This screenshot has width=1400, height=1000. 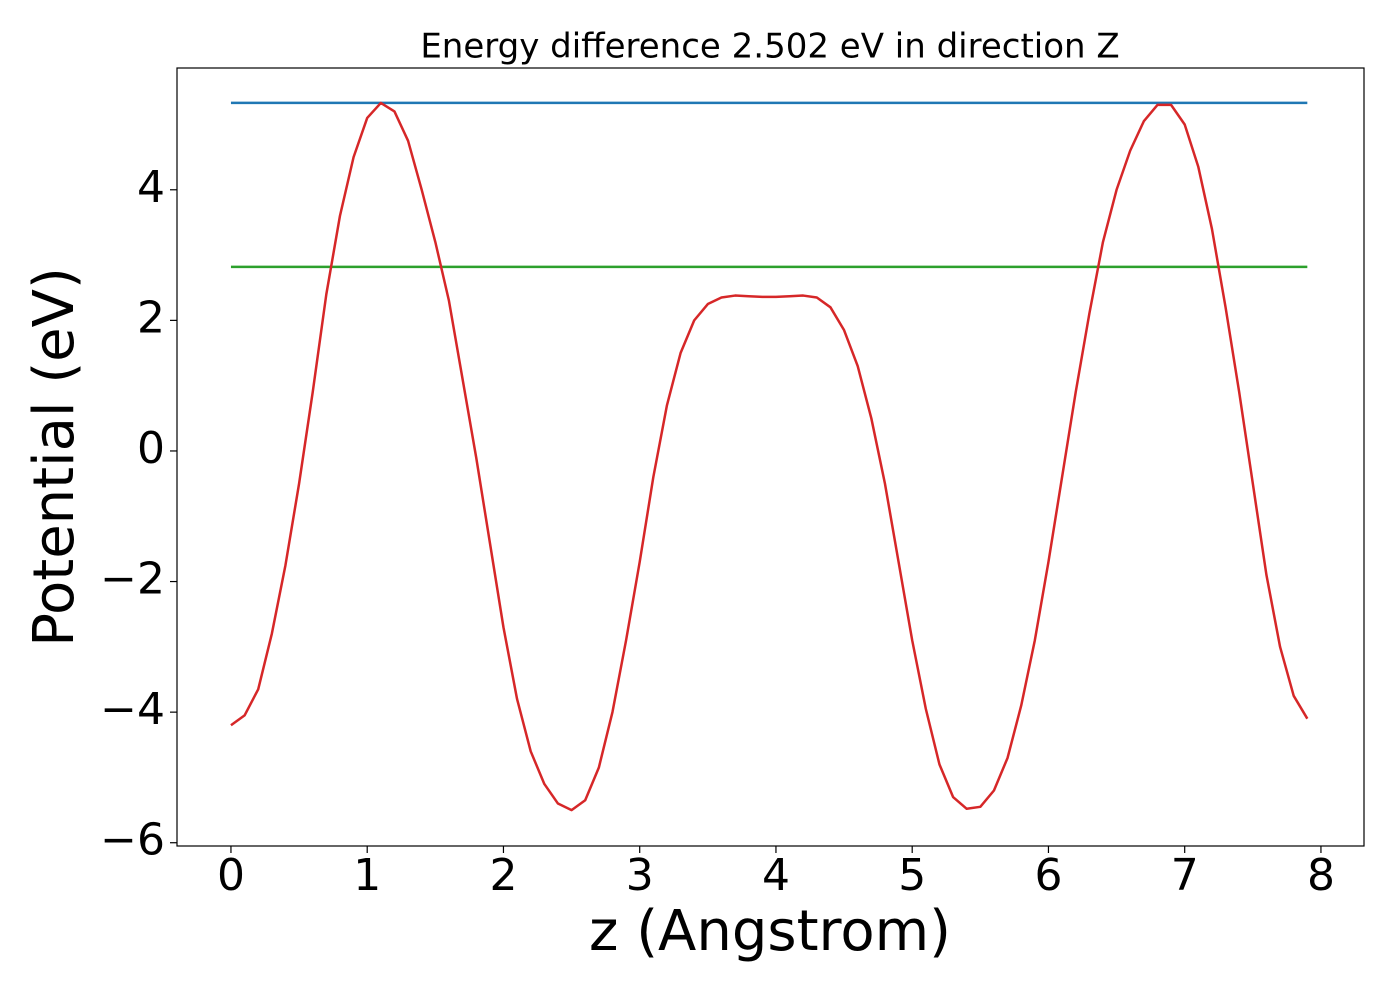 I want to click on x-tick-label: 3, so click(x=640, y=875).